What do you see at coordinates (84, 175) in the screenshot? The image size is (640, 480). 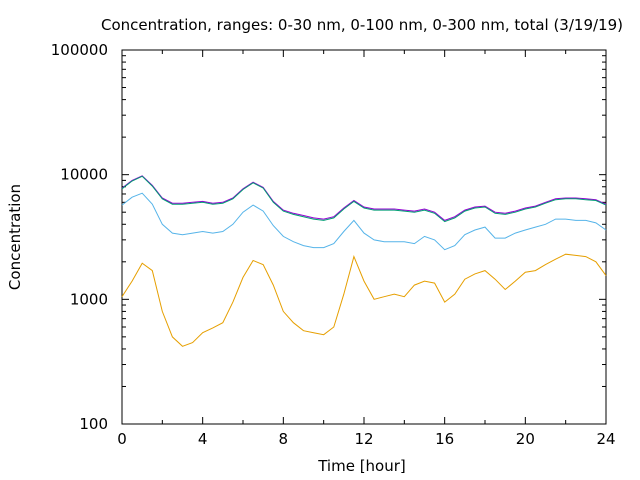 I see `y-tick-label: 10000` at bounding box center [84, 175].